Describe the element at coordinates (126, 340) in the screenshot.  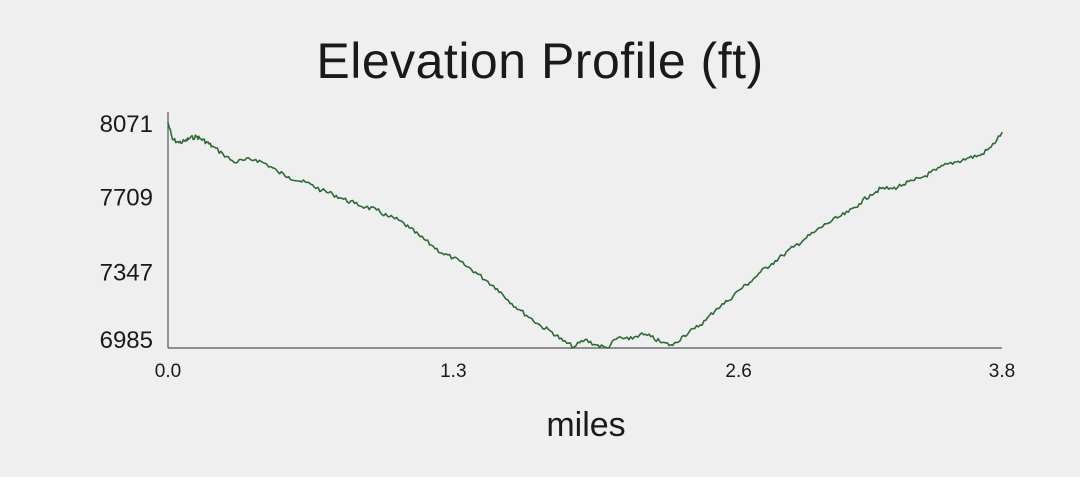
I see `y-tick-label: 6985` at that location.